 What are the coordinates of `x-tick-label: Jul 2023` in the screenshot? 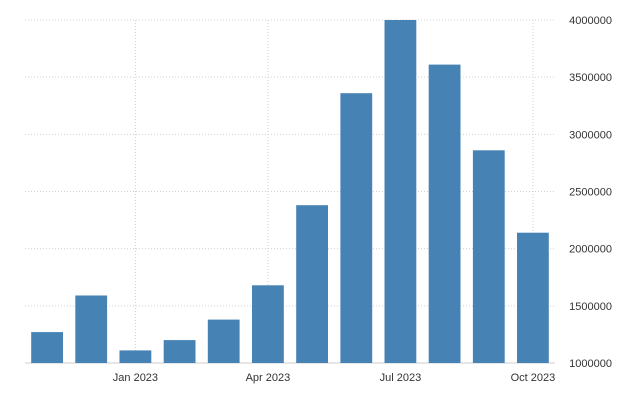 It's located at (401, 378).